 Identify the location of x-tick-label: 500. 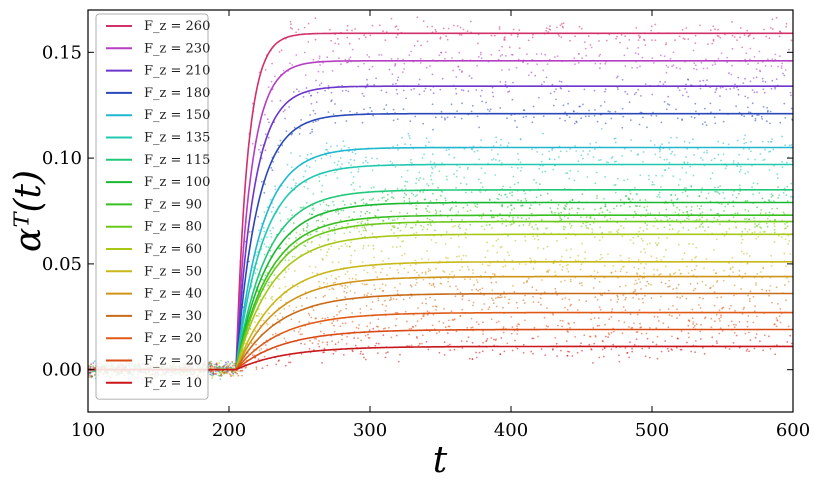
(652, 430).